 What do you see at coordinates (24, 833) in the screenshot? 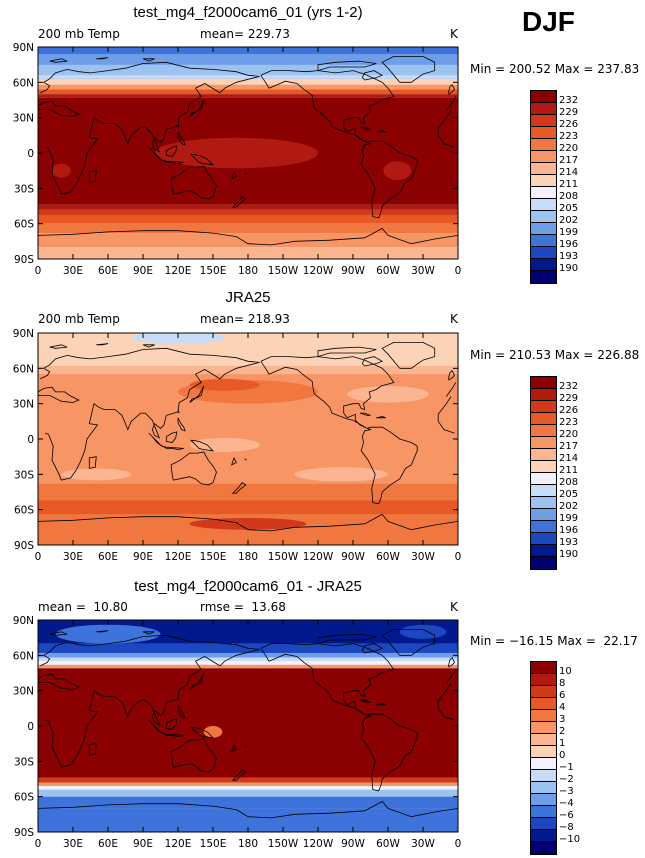
I see `lat-tick-label: 90S` at bounding box center [24, 833].